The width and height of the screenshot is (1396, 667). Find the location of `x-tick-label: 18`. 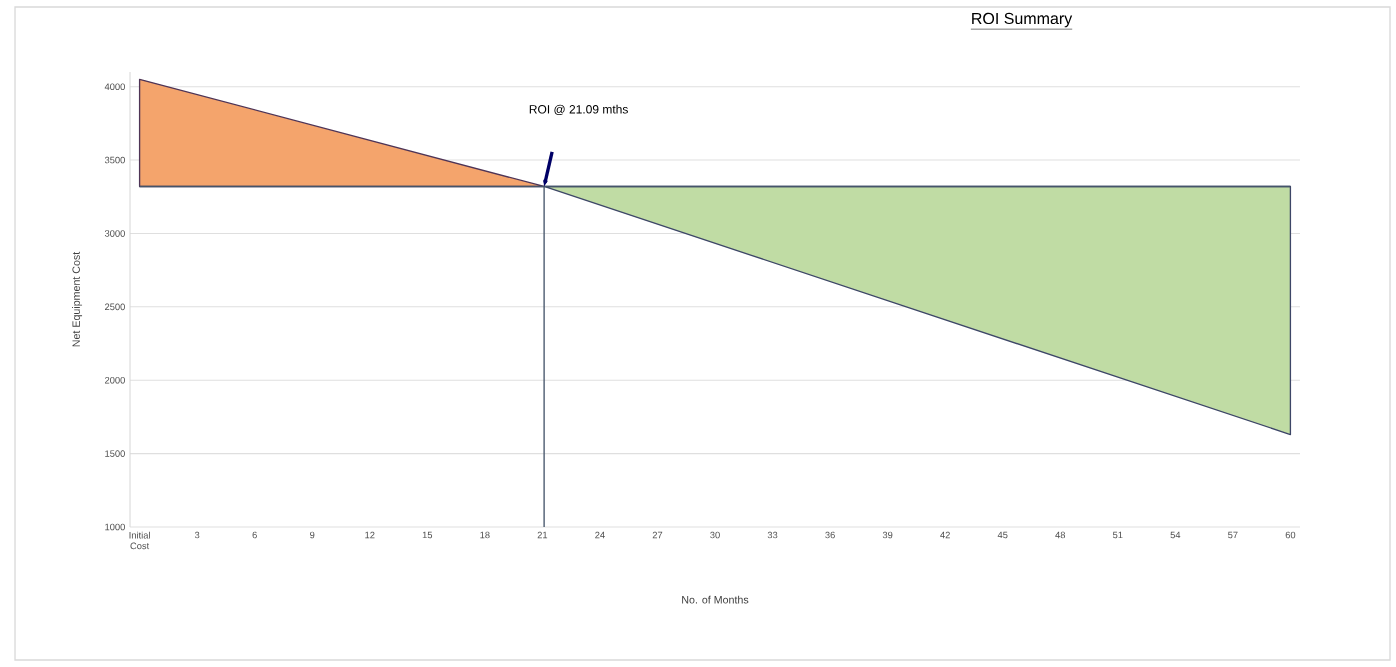

x-tick-label: 18 is located at coordinates (485, 535).